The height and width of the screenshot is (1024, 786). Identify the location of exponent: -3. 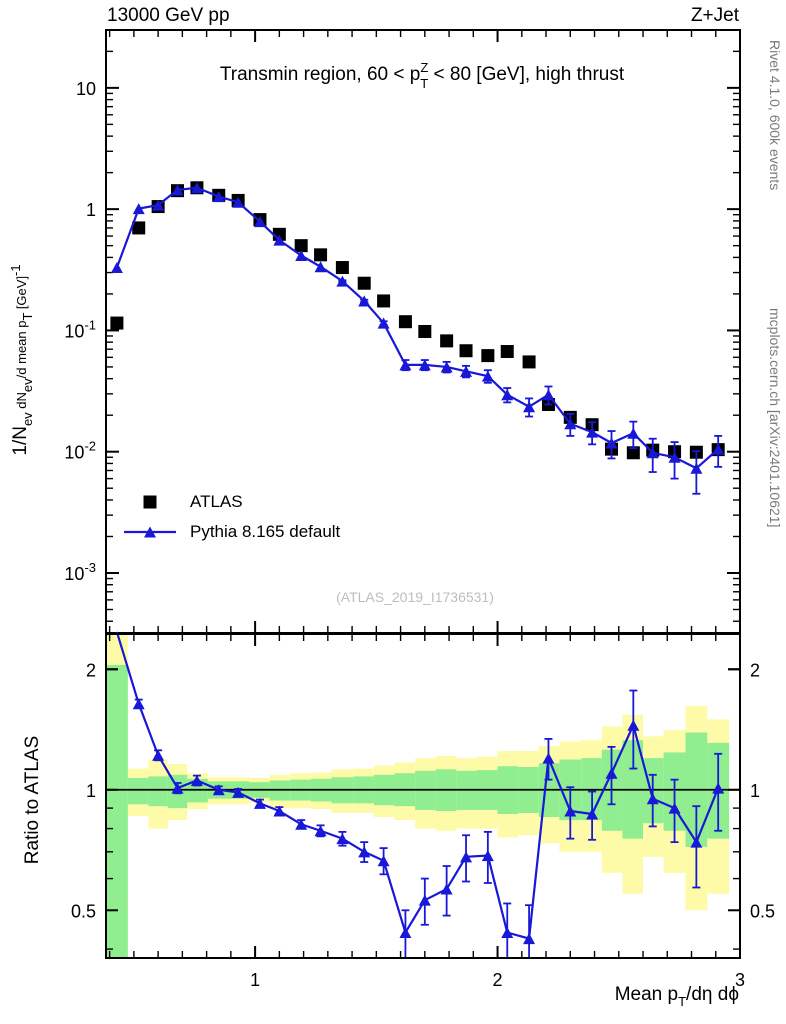
(90, 567).